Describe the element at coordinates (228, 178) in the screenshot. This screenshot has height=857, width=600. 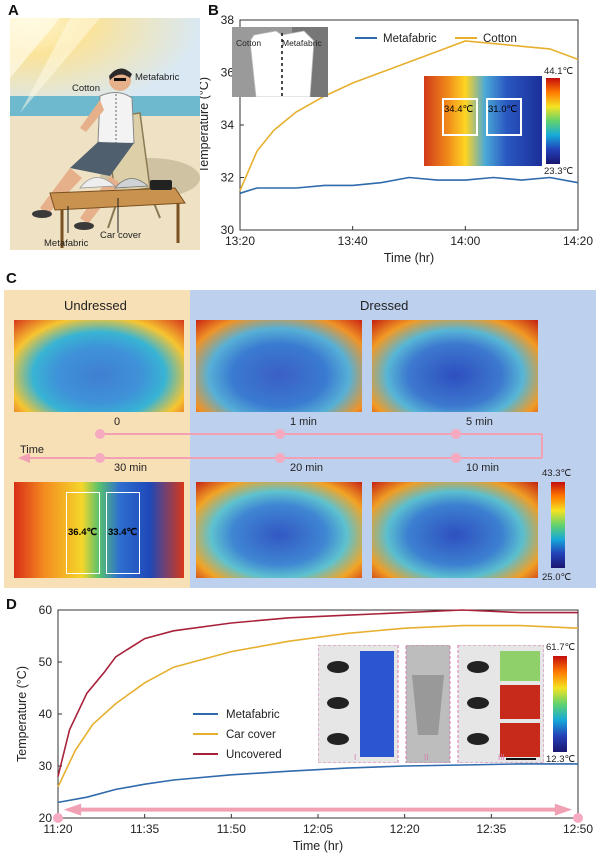
I see `y-tick-label: 32` at that location.